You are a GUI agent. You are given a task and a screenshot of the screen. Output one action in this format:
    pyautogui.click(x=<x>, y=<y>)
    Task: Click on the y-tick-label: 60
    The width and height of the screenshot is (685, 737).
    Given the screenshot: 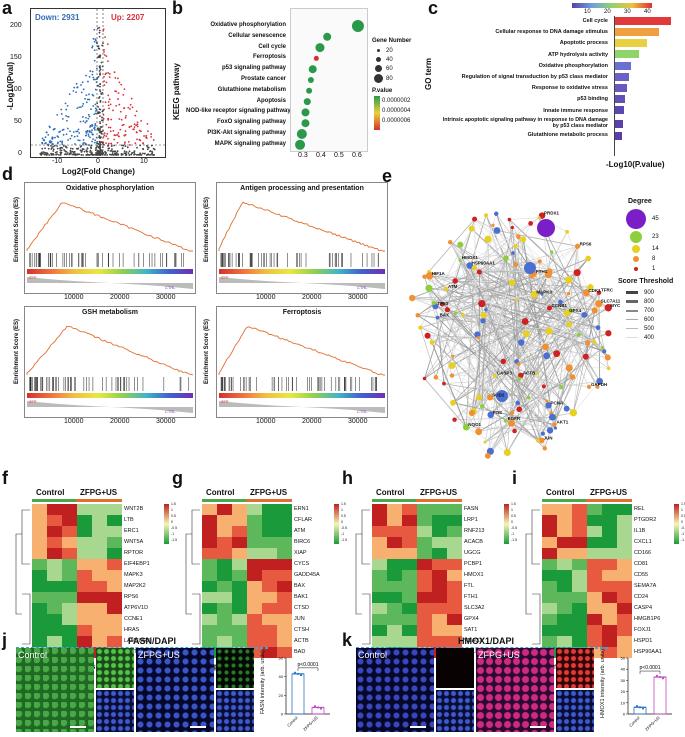 What is the action you would take?
    pyautogui.click(x=281, y=658)
    